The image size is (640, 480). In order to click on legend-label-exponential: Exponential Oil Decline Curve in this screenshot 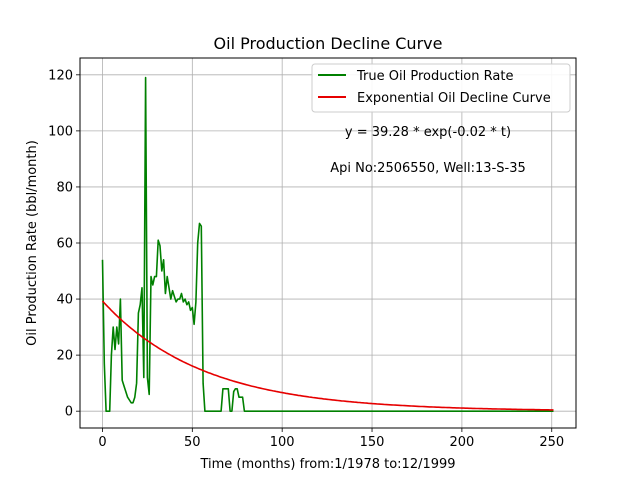, I will do `click(454, 98)`.